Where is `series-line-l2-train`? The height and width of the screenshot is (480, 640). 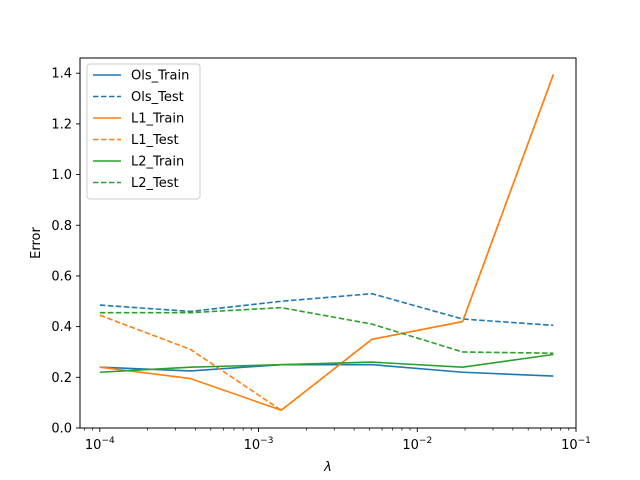
series-line-l2-train is located at coordinates (326, 363).